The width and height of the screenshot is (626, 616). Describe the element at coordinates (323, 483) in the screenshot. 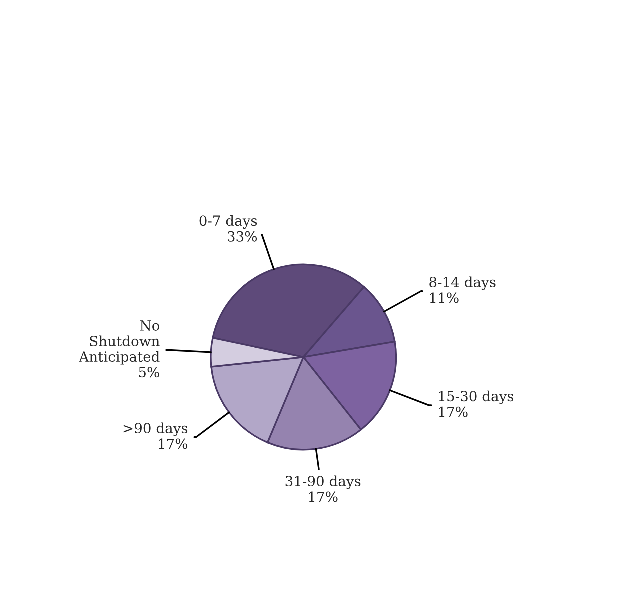

I see `slice-label: 31-90 days` at that location.